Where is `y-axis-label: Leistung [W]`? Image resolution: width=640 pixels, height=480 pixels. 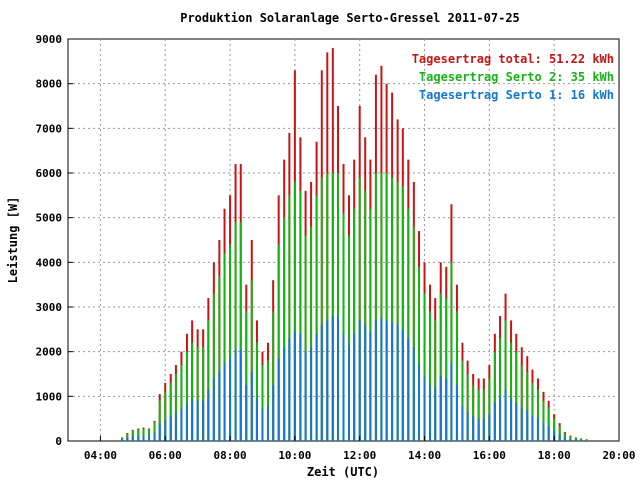
y-axis-label: Leistung [W] is located at coordinates (13, 240).